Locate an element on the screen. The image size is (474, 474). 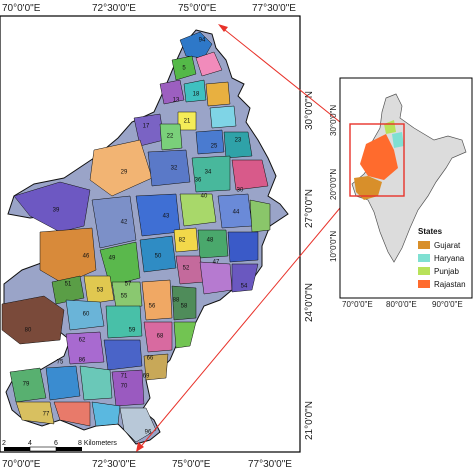
region-label: 80 is located at coordinates (28, 331).